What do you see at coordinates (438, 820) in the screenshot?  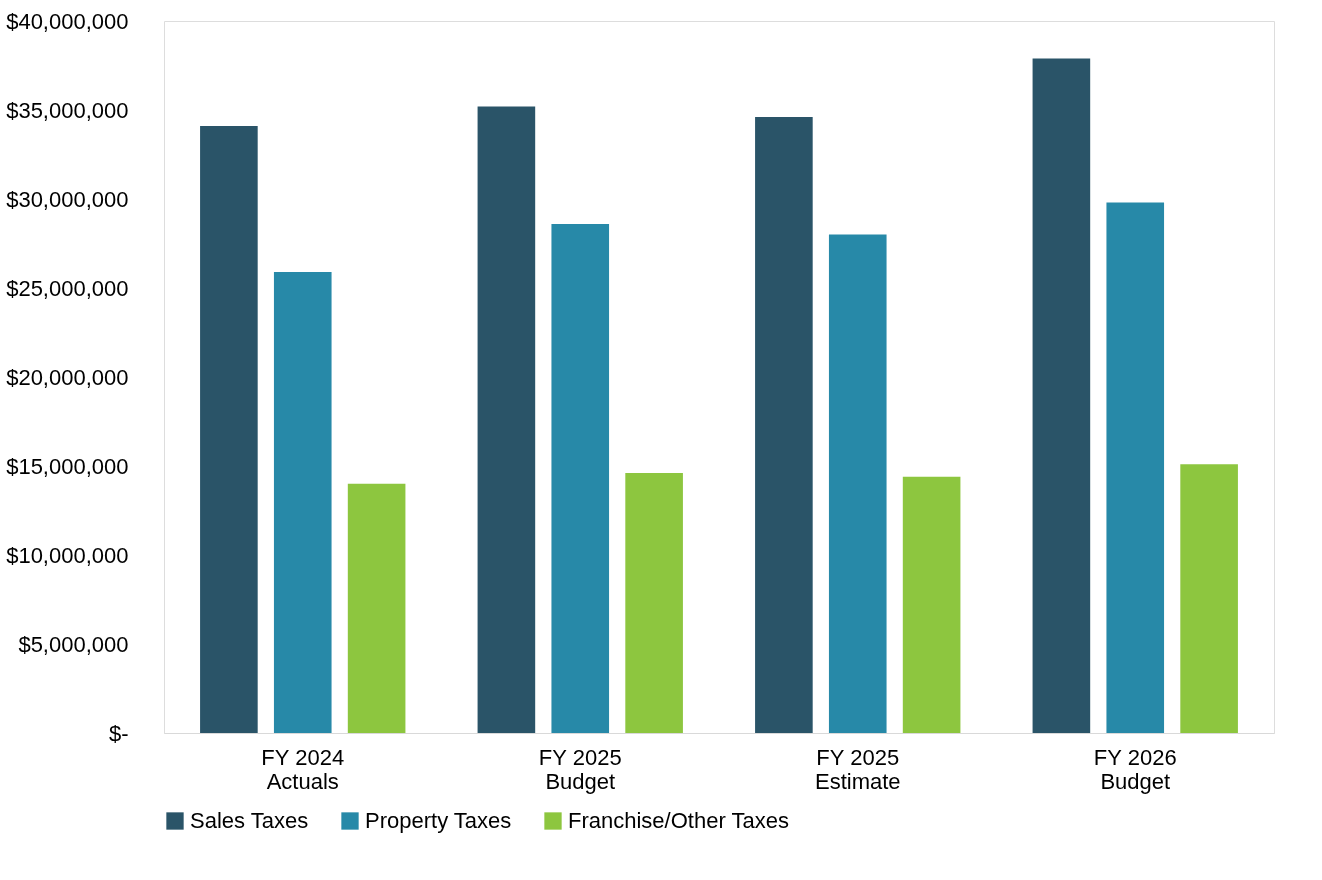 I see `legend-label: Property Taxes` at bounding box center [438, 820].